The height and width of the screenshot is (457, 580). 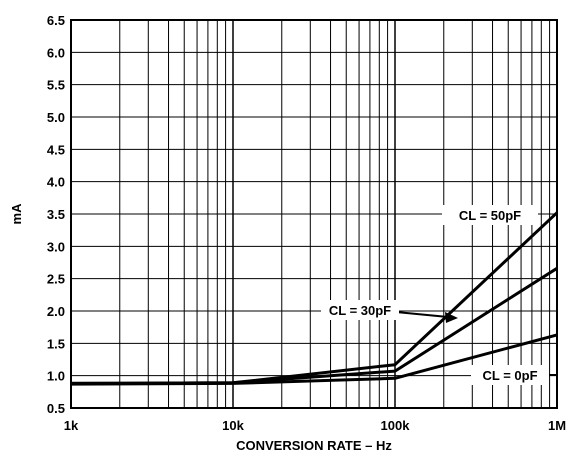 What do you see at coordinates (233, 425) in the screenshot?
I see `x-tick-label: 10k` at bounding box center [233, 425].